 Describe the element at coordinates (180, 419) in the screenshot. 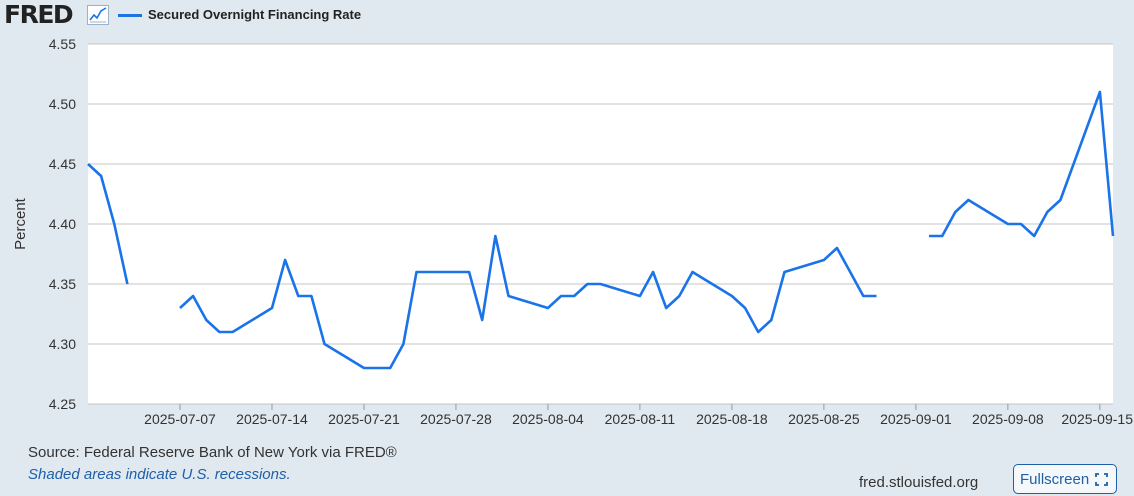

I see `x-tick-label: 2025-07-07` at that location.